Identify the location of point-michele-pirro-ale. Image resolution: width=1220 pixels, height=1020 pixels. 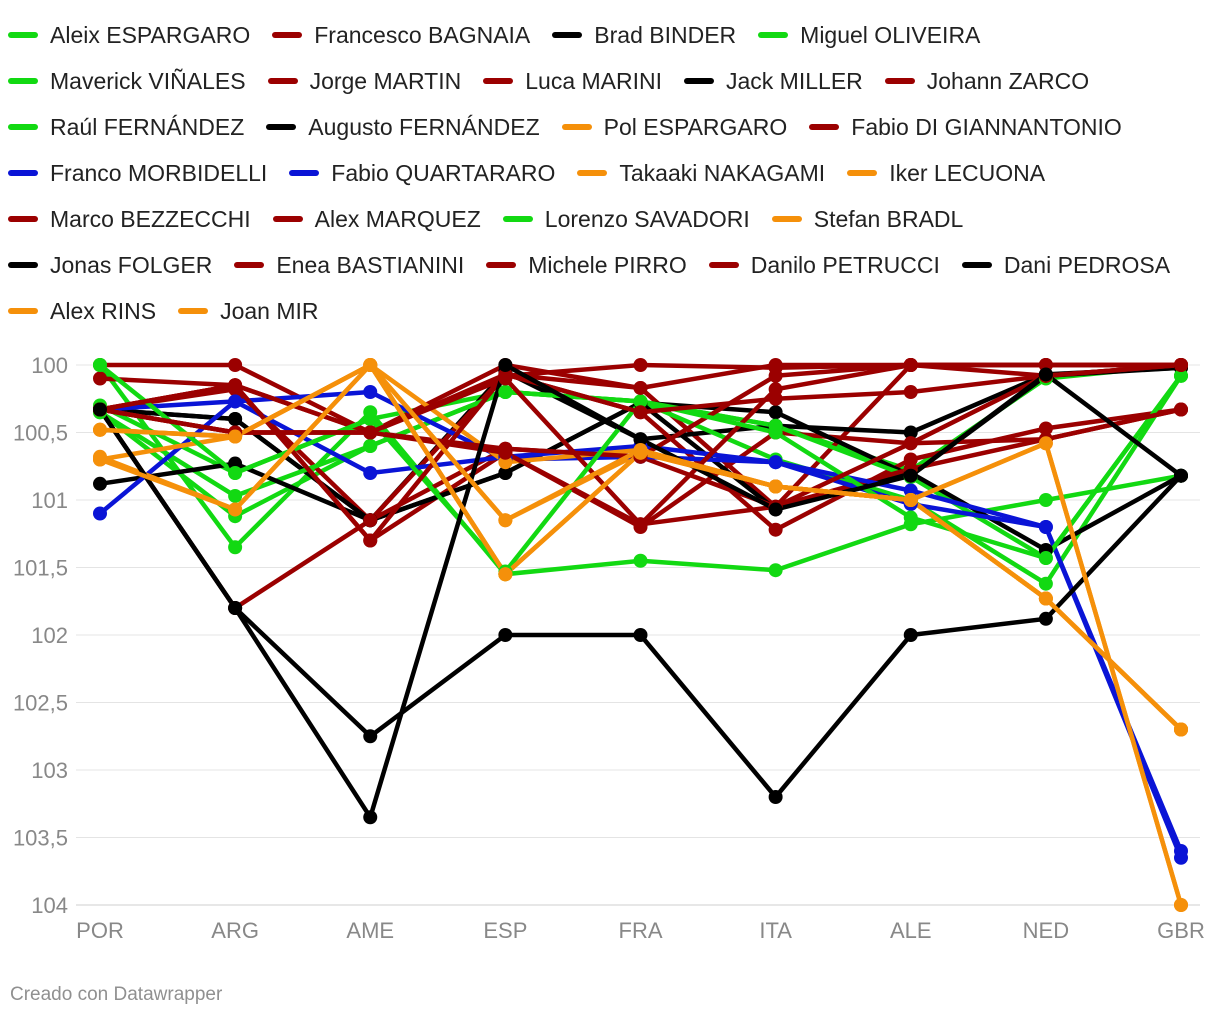
(910, 443).